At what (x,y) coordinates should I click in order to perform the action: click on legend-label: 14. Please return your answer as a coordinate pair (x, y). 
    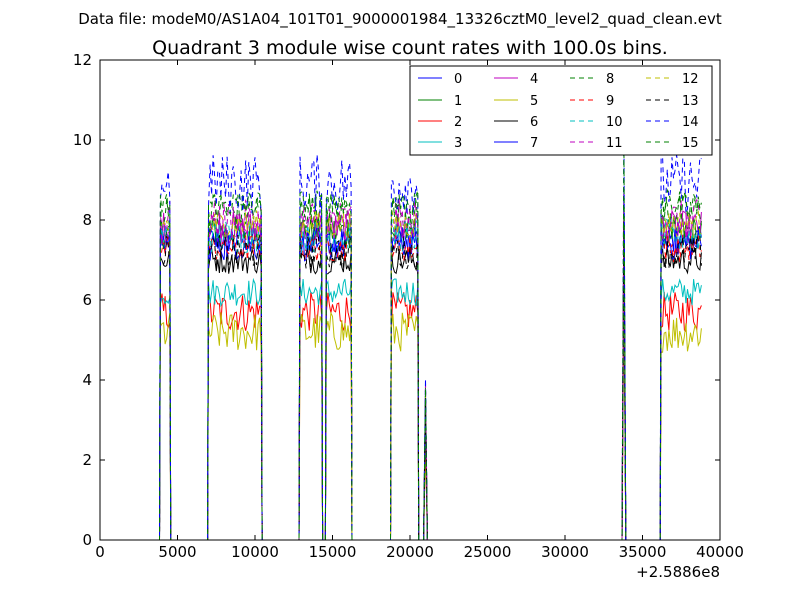
    Looking at the image, I should click on (690, 122).